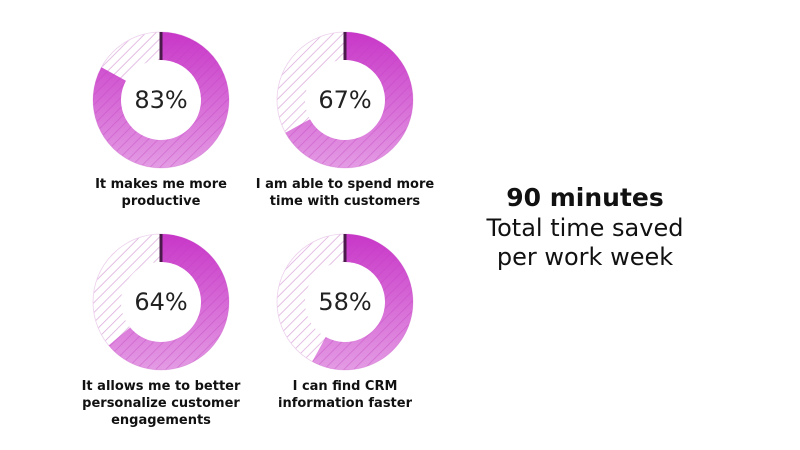 Image resolution: width=800 pixels, height=450 pixels. Describe the element at coordinates (344, 302) in the screenshot. I see `value-label: 58%` at that location.